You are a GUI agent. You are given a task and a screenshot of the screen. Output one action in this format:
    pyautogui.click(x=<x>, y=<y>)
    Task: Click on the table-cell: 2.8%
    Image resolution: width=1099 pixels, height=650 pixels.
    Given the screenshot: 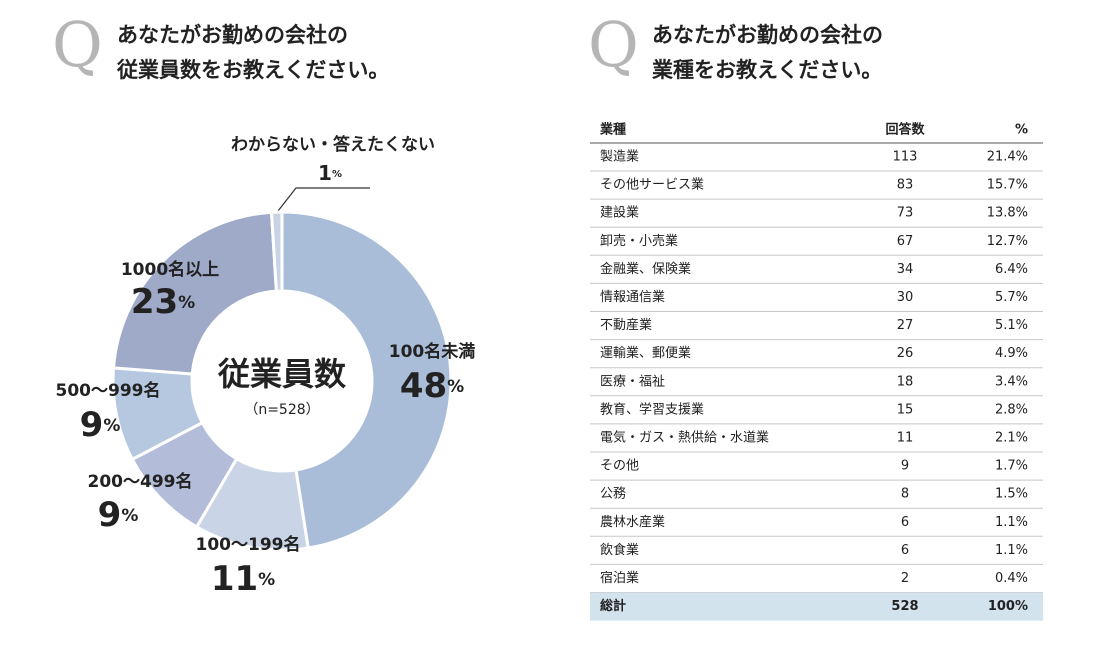 What is the action you would take?
    pyautogui.click(x=1011, y=409)
    